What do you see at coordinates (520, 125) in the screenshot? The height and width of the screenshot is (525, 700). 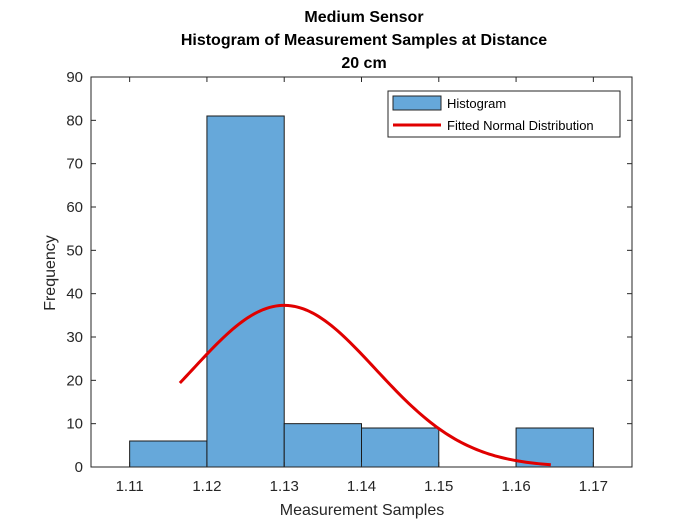 I see `legend-fit-label: Fitted Normal Distribution` at bounding box center [520, 125].